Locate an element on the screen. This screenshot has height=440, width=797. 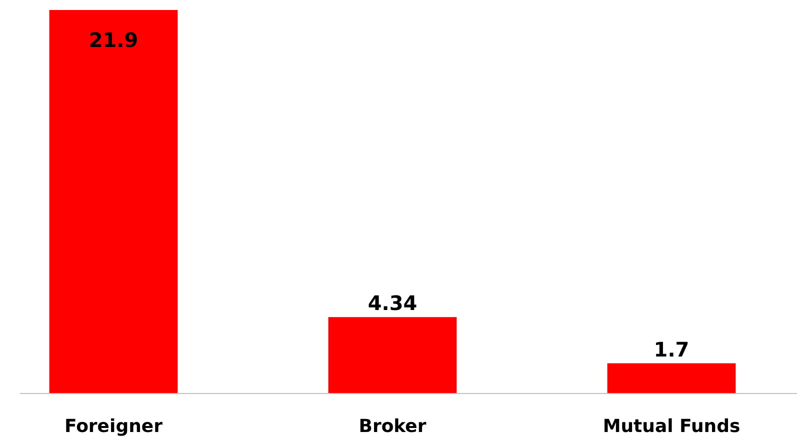
data-label: 4.34 is located at coordinates (393, 303).